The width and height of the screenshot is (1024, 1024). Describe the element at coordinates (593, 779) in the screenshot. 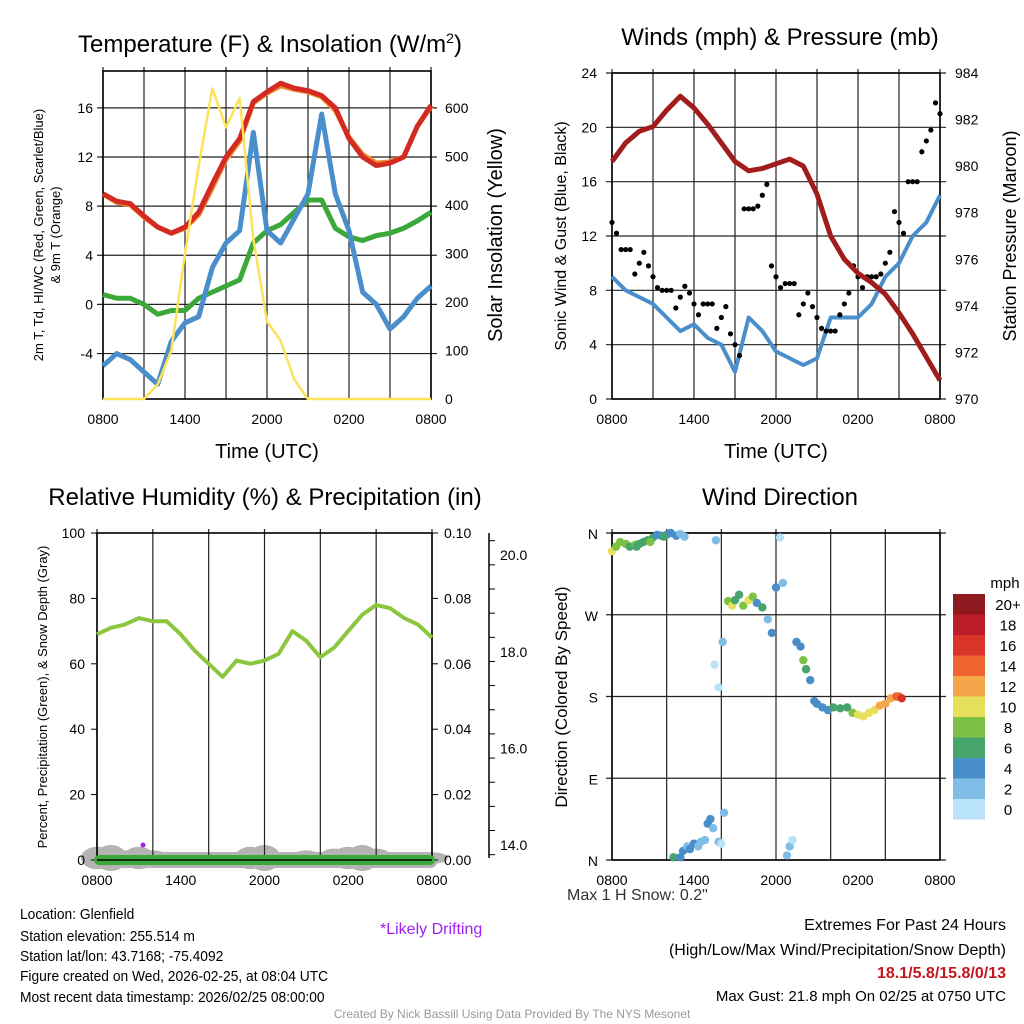

I see `direction-tick-label: E` at that location.